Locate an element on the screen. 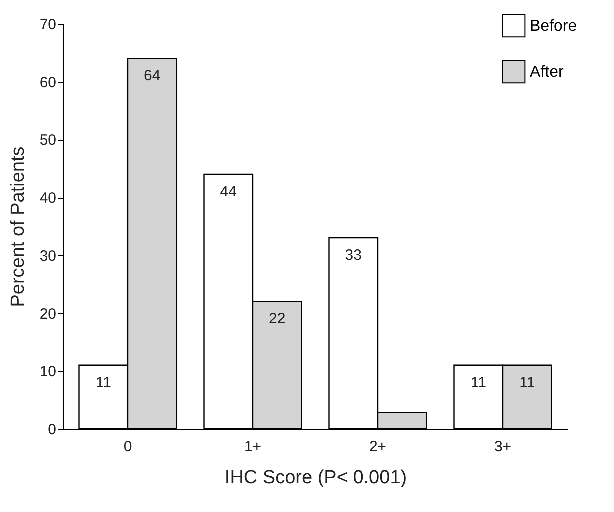 This screenshot has height=512, width=614. x-tick-label: 0 is located at coordinates (128, 447).